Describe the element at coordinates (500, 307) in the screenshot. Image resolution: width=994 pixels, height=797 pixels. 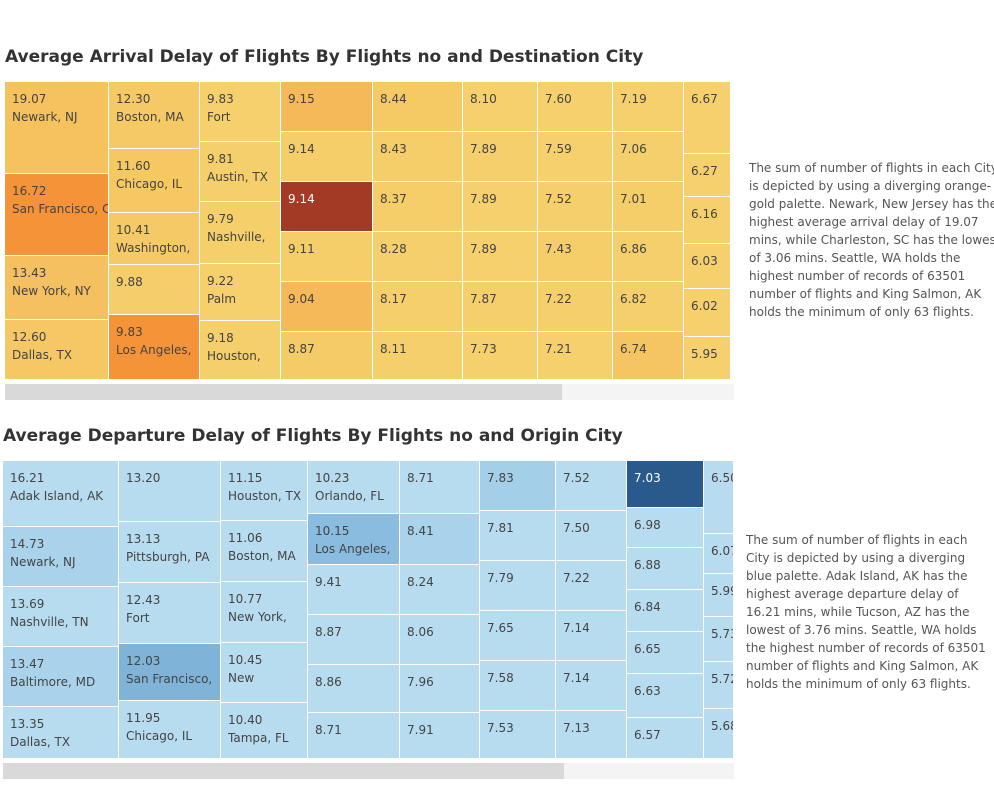
I see `treemap-cell: 7.87` at that location.